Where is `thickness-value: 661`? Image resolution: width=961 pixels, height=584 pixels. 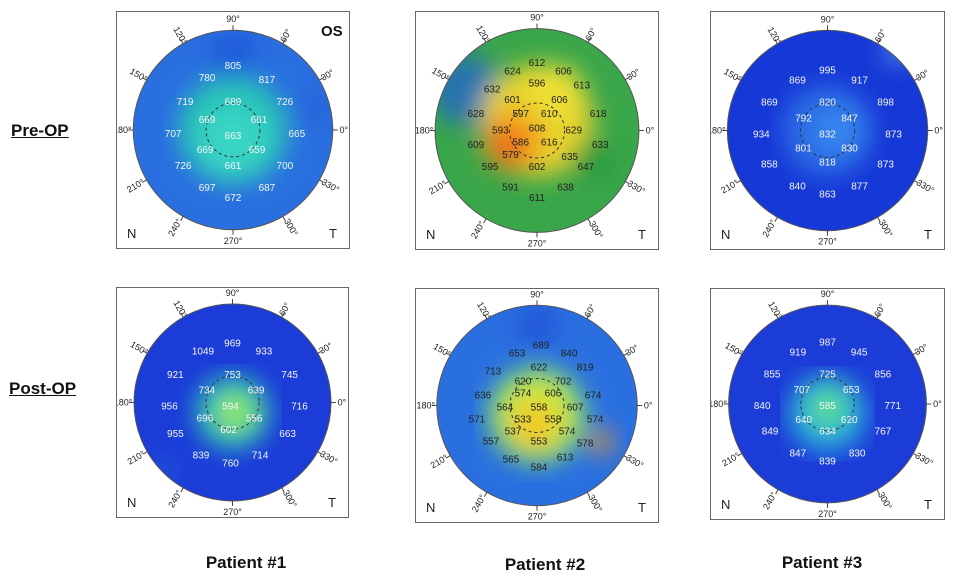
thickness-value: 661 is located at coordinates (233, 166).